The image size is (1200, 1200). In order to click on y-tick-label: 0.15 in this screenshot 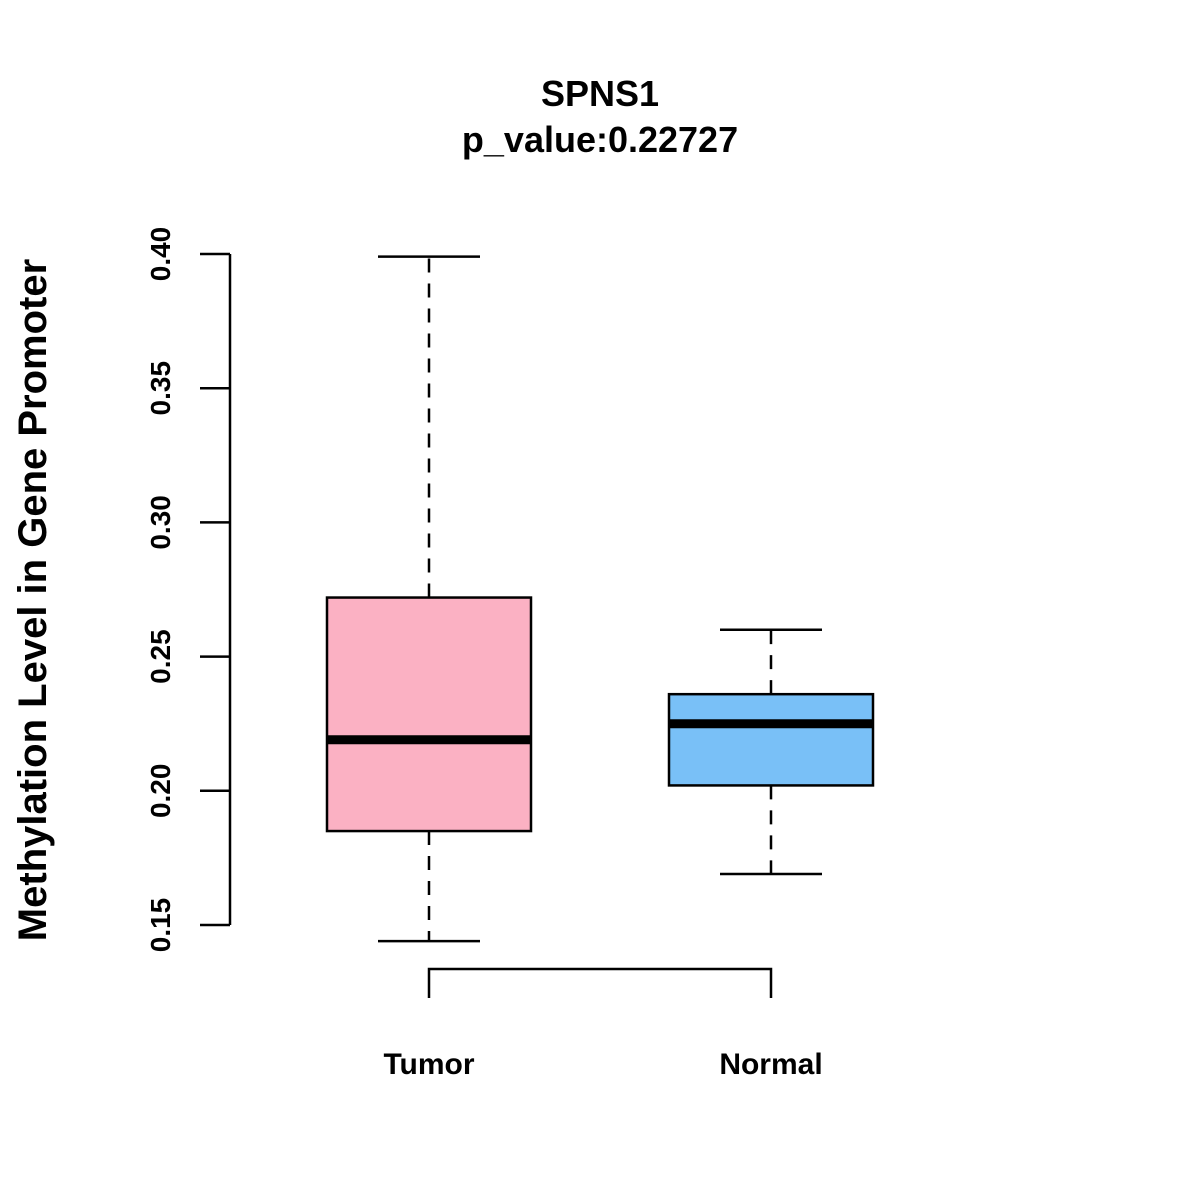, I will do `click(160, 925)`.